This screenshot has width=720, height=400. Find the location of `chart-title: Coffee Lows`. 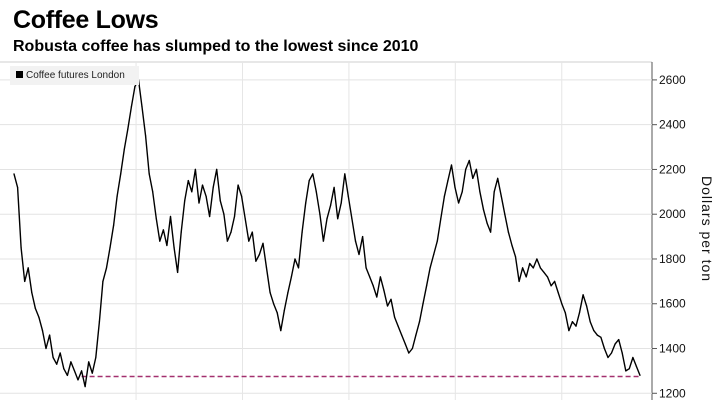

chart-title: Coffee Lows is located at coordinates (86, 20).